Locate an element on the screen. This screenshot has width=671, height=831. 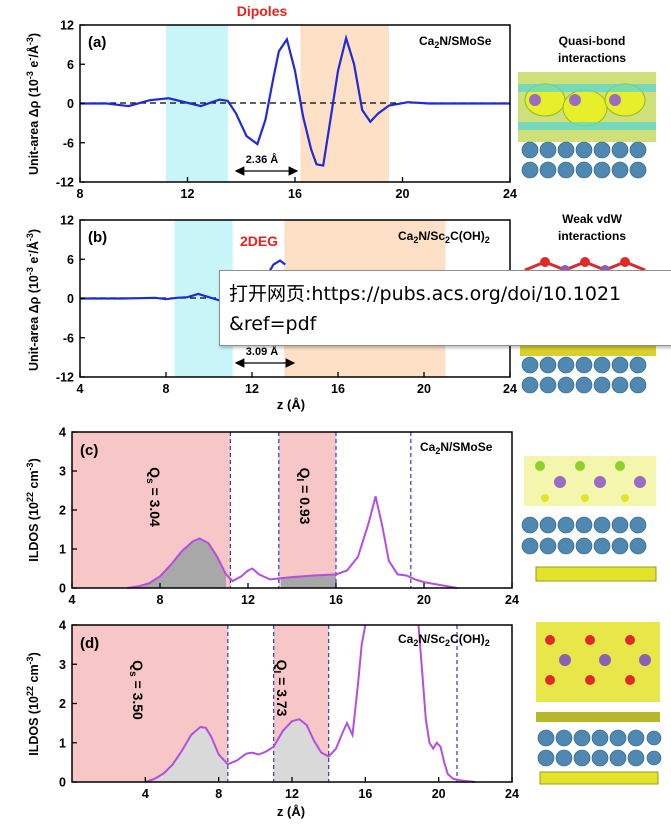
panel-c-shaded-bands is located at coordinates (204, 510).